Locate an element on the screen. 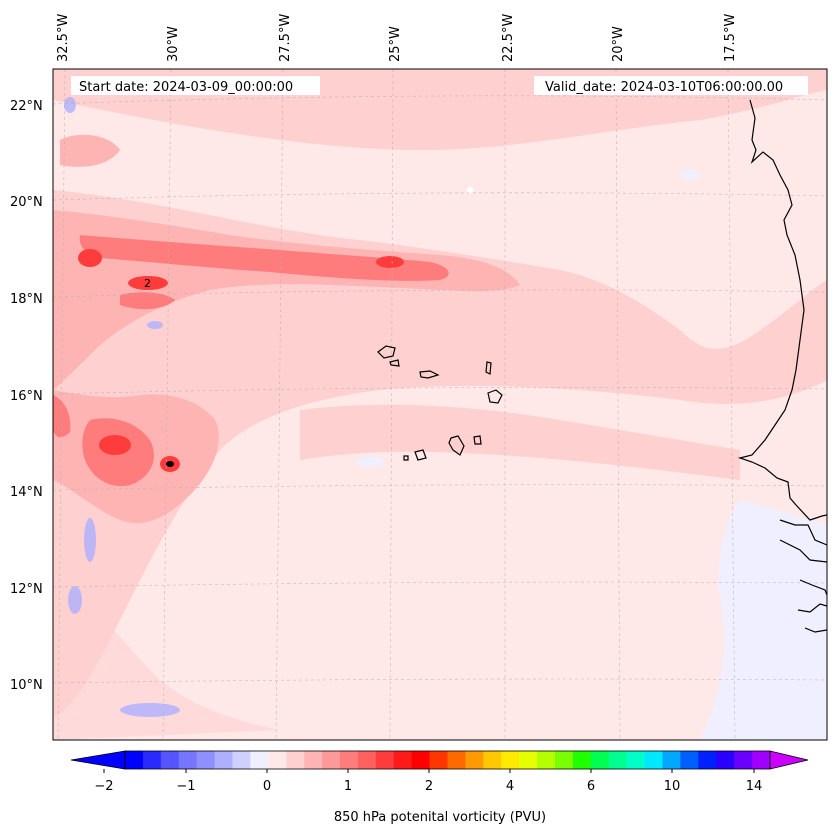  colorbar-cells is located at coordinates (448, 760).